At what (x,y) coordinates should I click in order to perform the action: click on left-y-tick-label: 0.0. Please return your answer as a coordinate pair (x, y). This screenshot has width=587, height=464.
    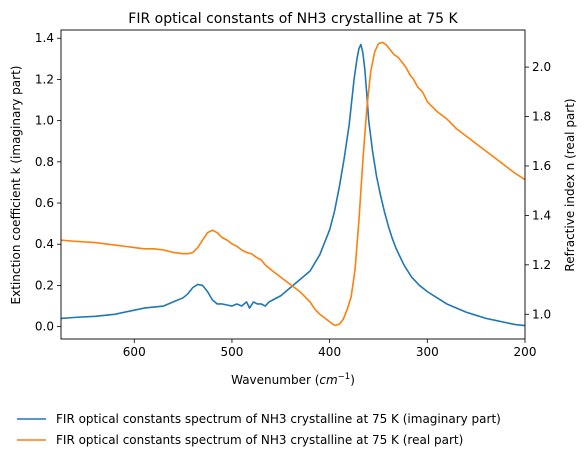
    Looking at the image, I should click on (44, 327).